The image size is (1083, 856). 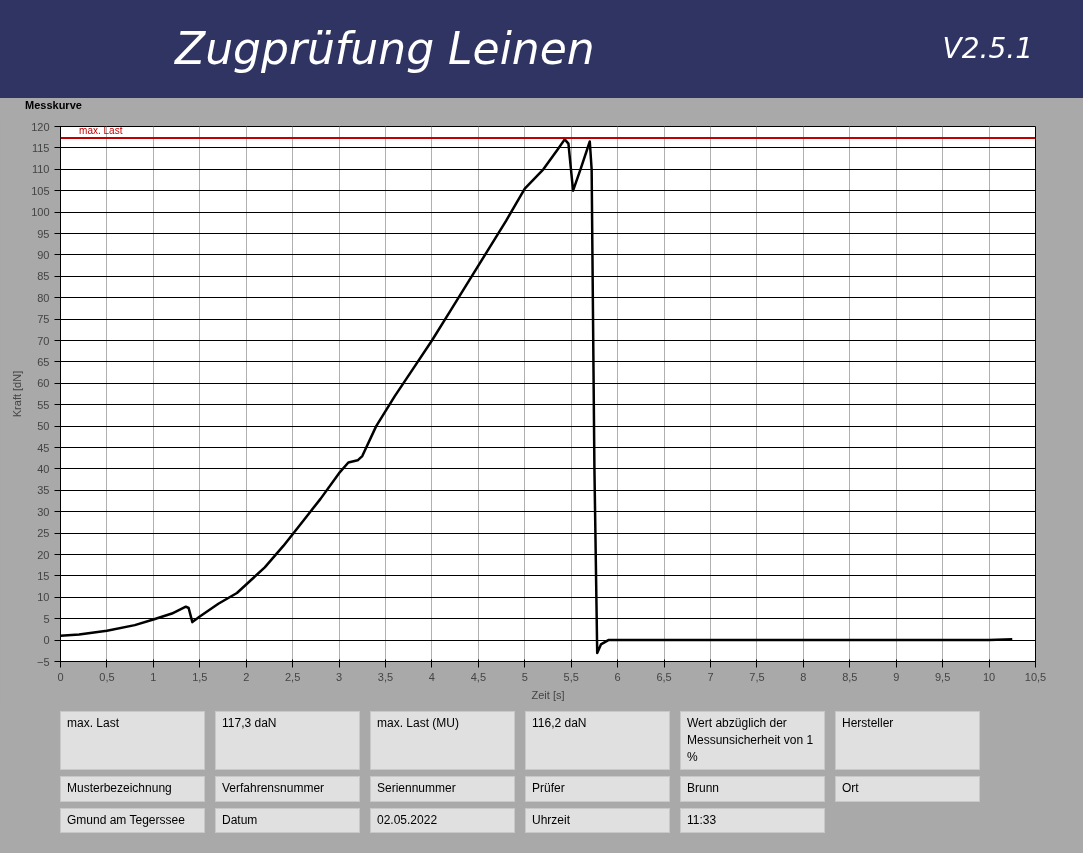 What do you see at coordinates (617, 676) in the screenshot?
I see `x-tick-label: 6` at bounding box center [617, 676].